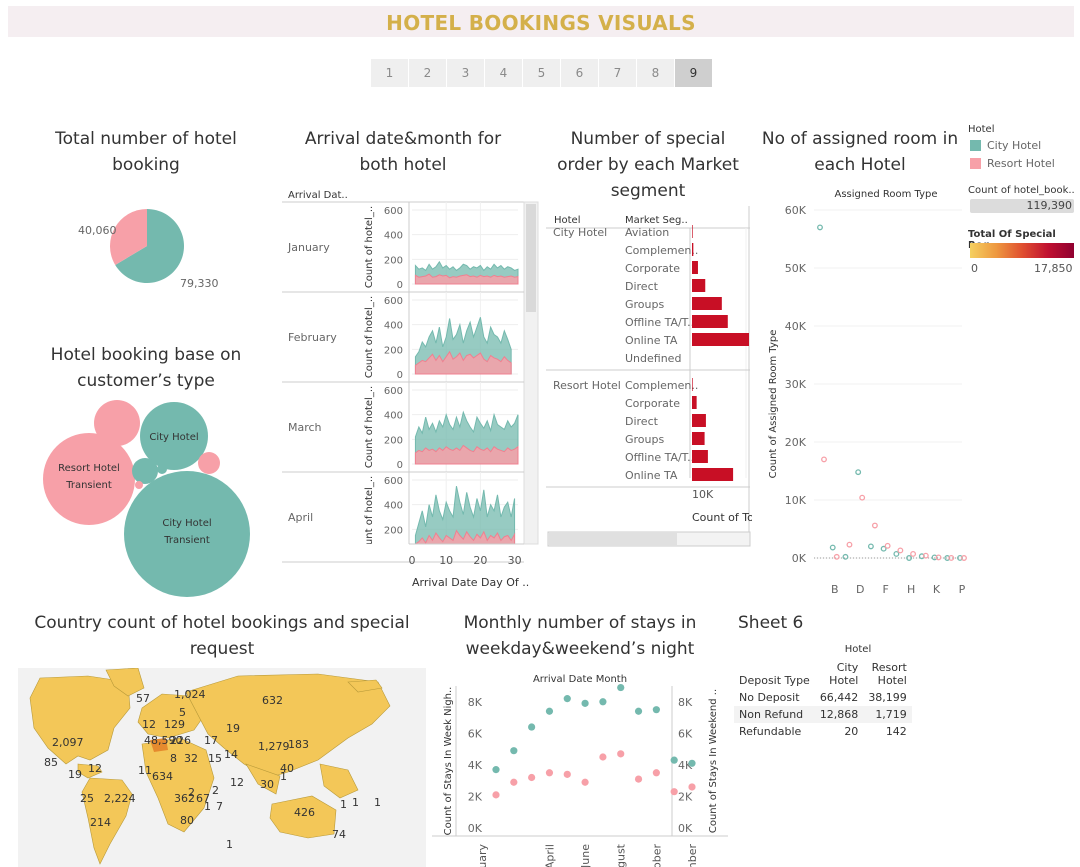 The width and height of the screenshot is (1080, 867). What do you see at coordinates (617, 73) in the screenshot?
I see `page-button-7: 7` at bounding box center [617, 73].